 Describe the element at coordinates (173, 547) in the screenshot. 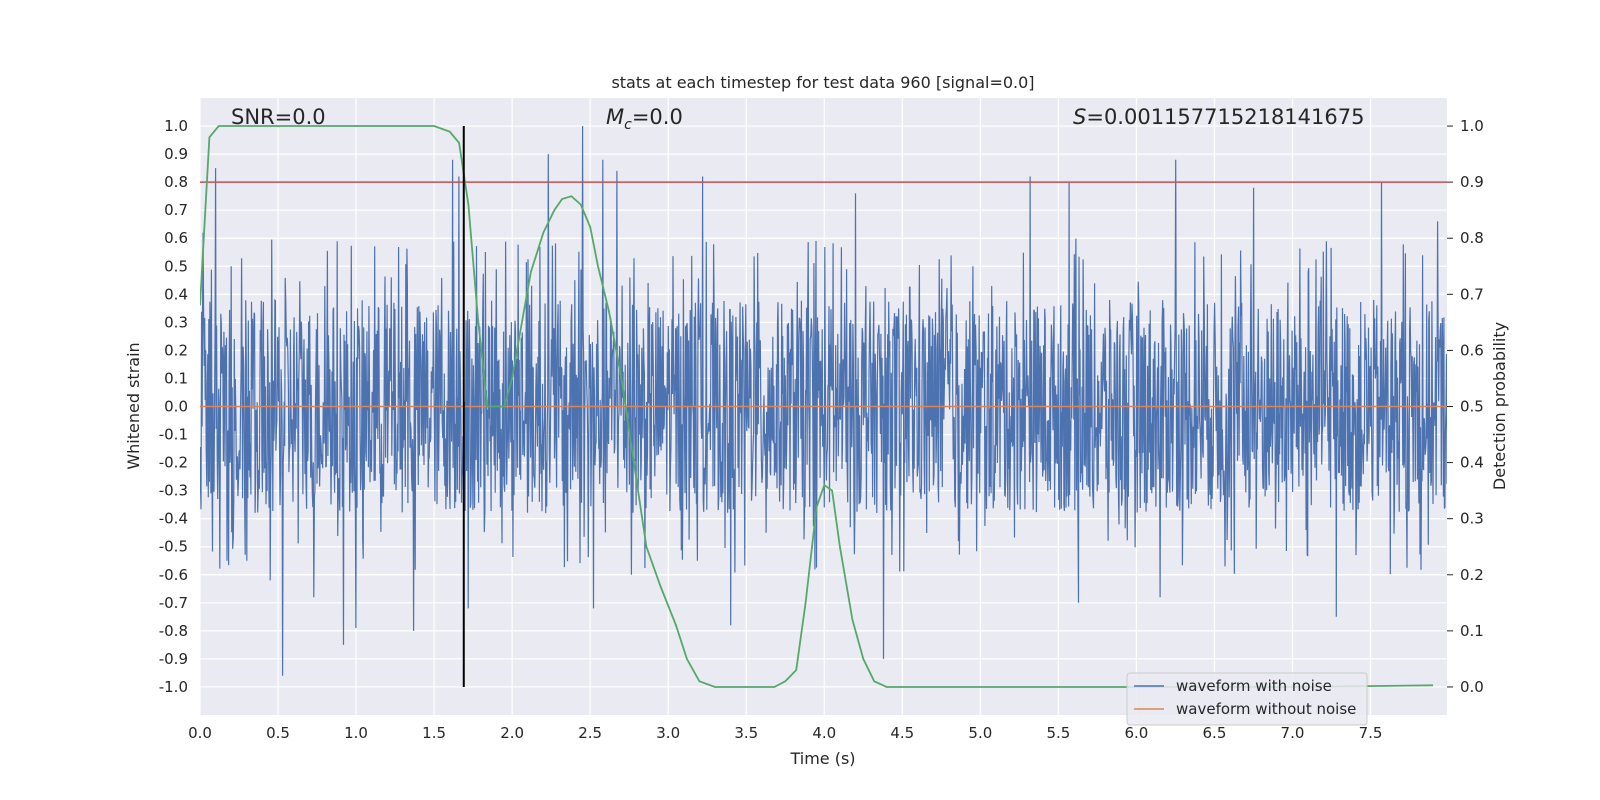

I see `y-left-tick-label: -0.5` at that location.